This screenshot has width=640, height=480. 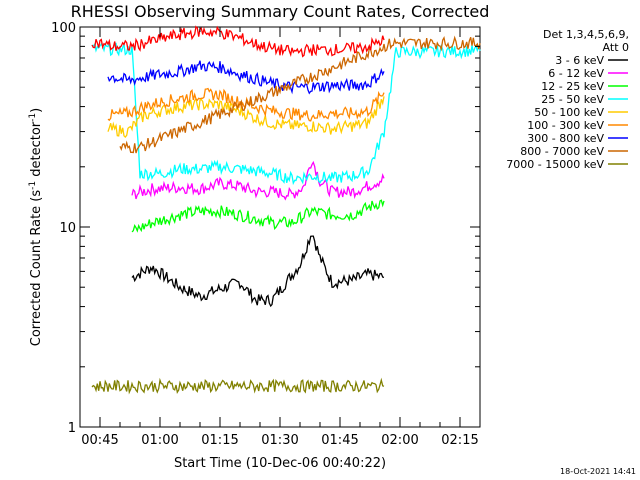 What do you see at coordinates (569, 112) in the screenshot?
I see `legend-entry: 50 - 100 keV` at bounding box center [569, 112].